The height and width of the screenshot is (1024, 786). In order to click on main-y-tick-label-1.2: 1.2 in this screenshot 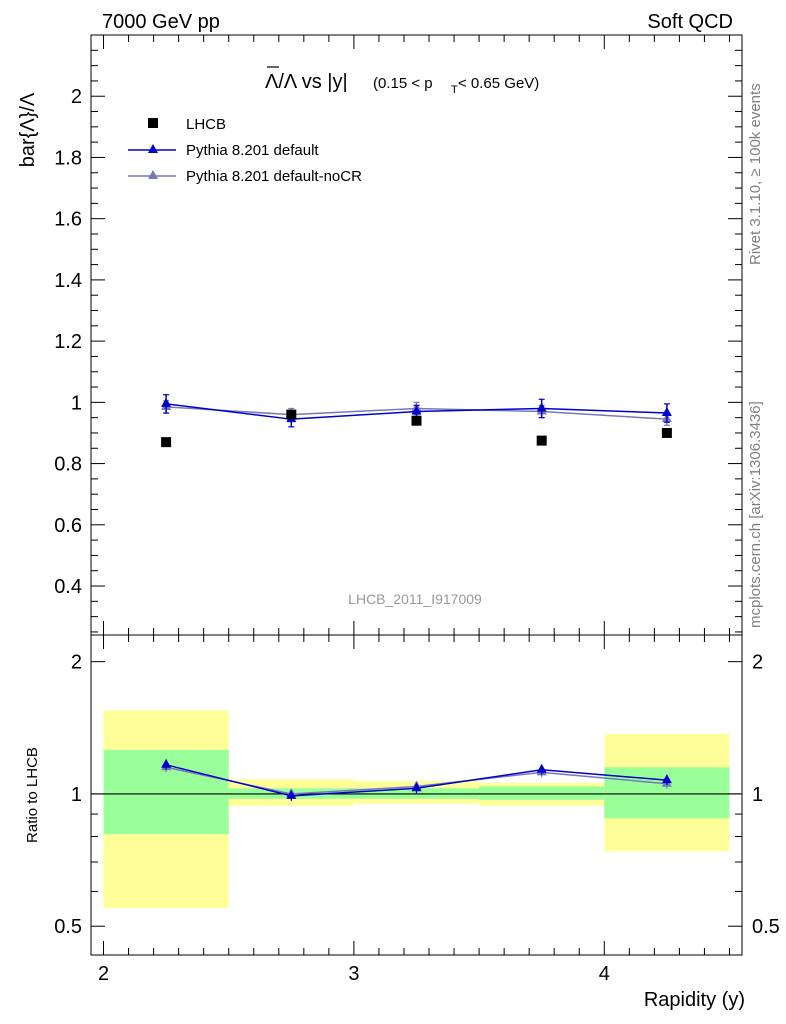, I will do `click(68, 342)`.